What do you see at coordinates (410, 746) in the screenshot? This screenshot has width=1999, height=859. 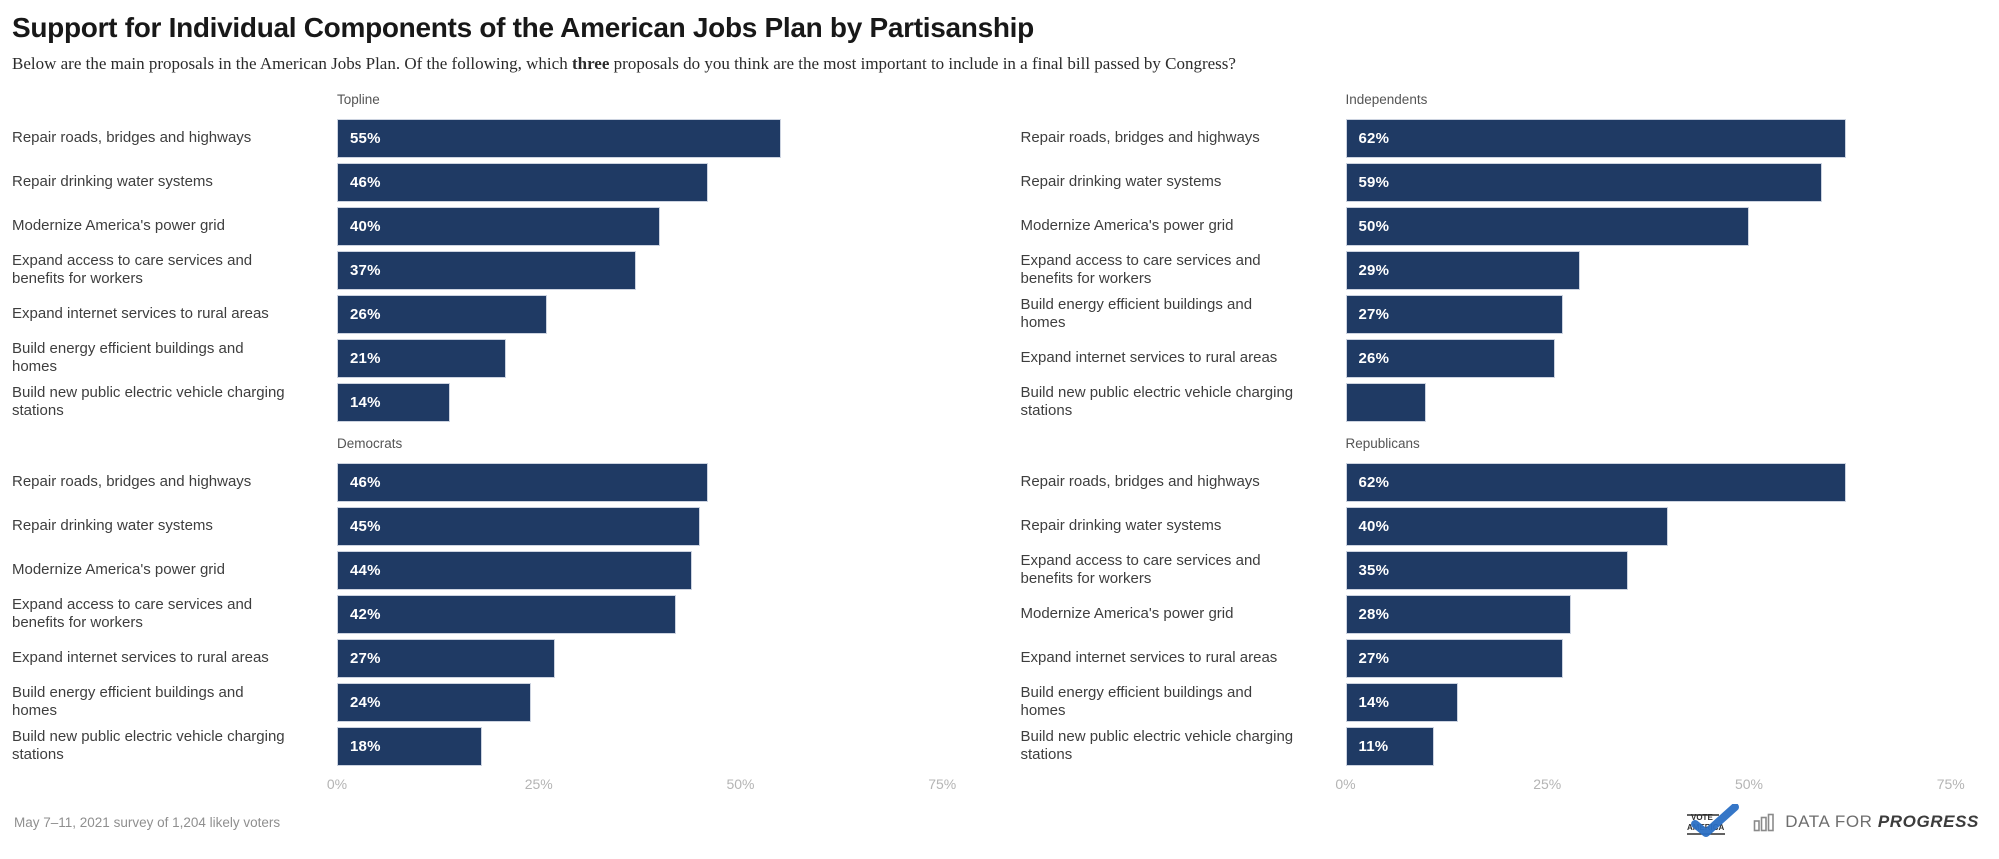 I see `bar: 18%` at bounding box center [410, 746].